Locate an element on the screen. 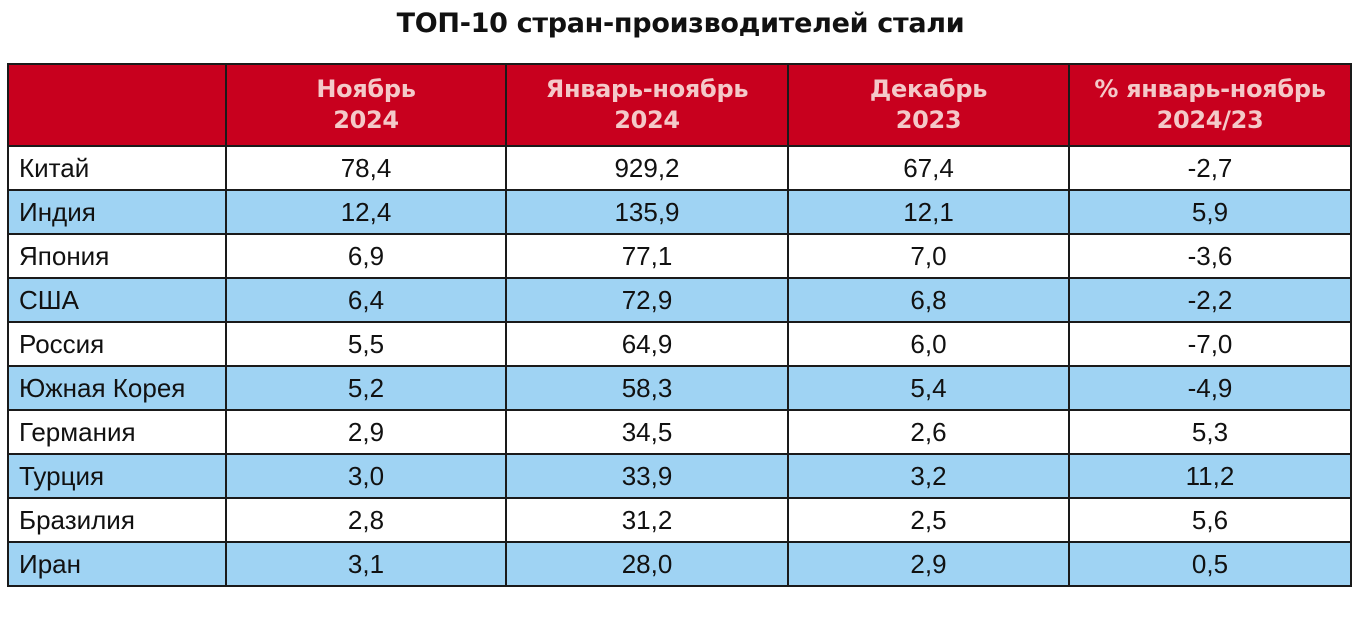  value-cell: 2,5 is located at coordinates (928, 520).